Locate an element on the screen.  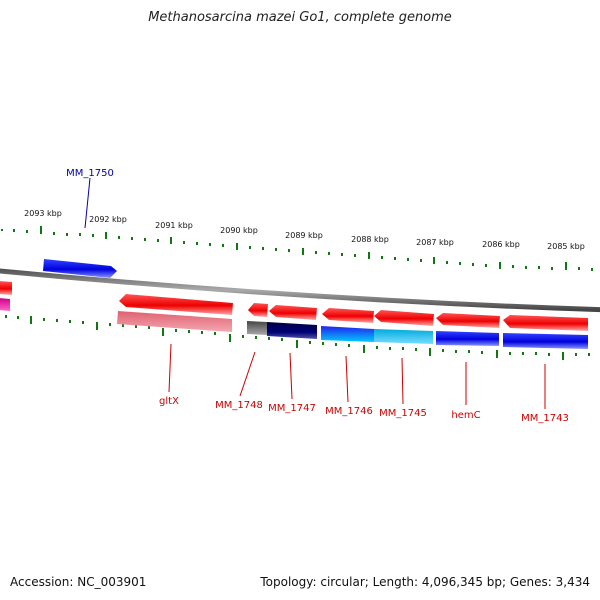
top-scale-ticks is located at coordinates (297, 248).